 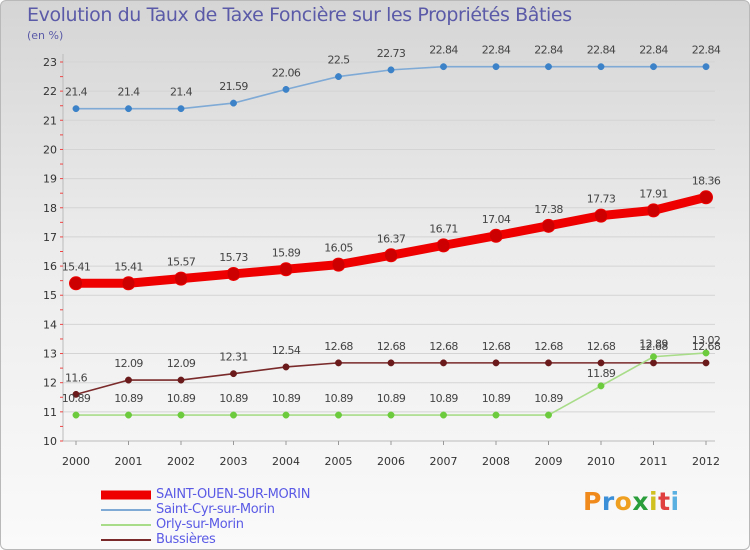 I want to click on y-tick-label: 12, so click(x=50, y=383).